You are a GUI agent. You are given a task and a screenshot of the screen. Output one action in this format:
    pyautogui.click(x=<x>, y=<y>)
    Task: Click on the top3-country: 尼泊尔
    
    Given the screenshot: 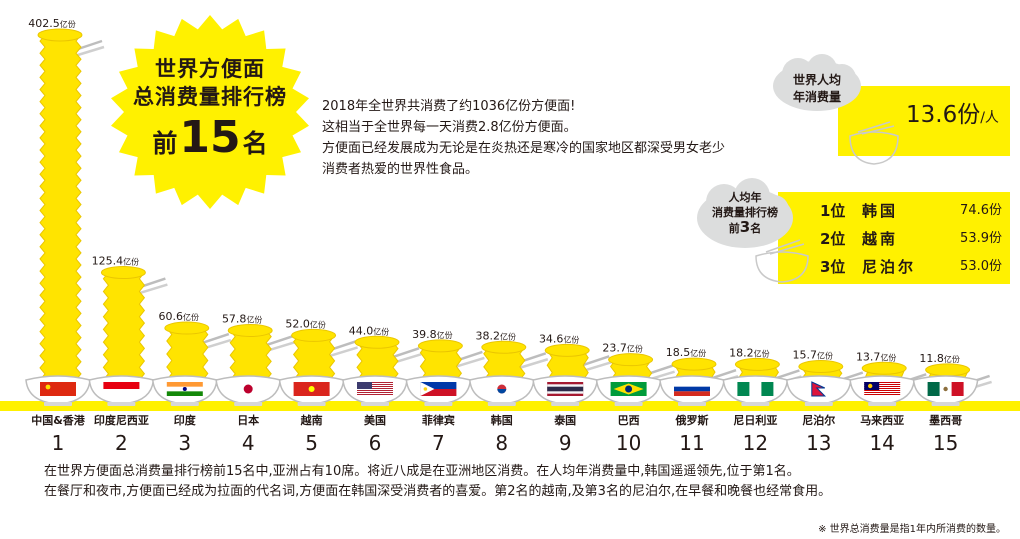 What is the action you would take?
    pyautogui.click(x=889, y=267)
    